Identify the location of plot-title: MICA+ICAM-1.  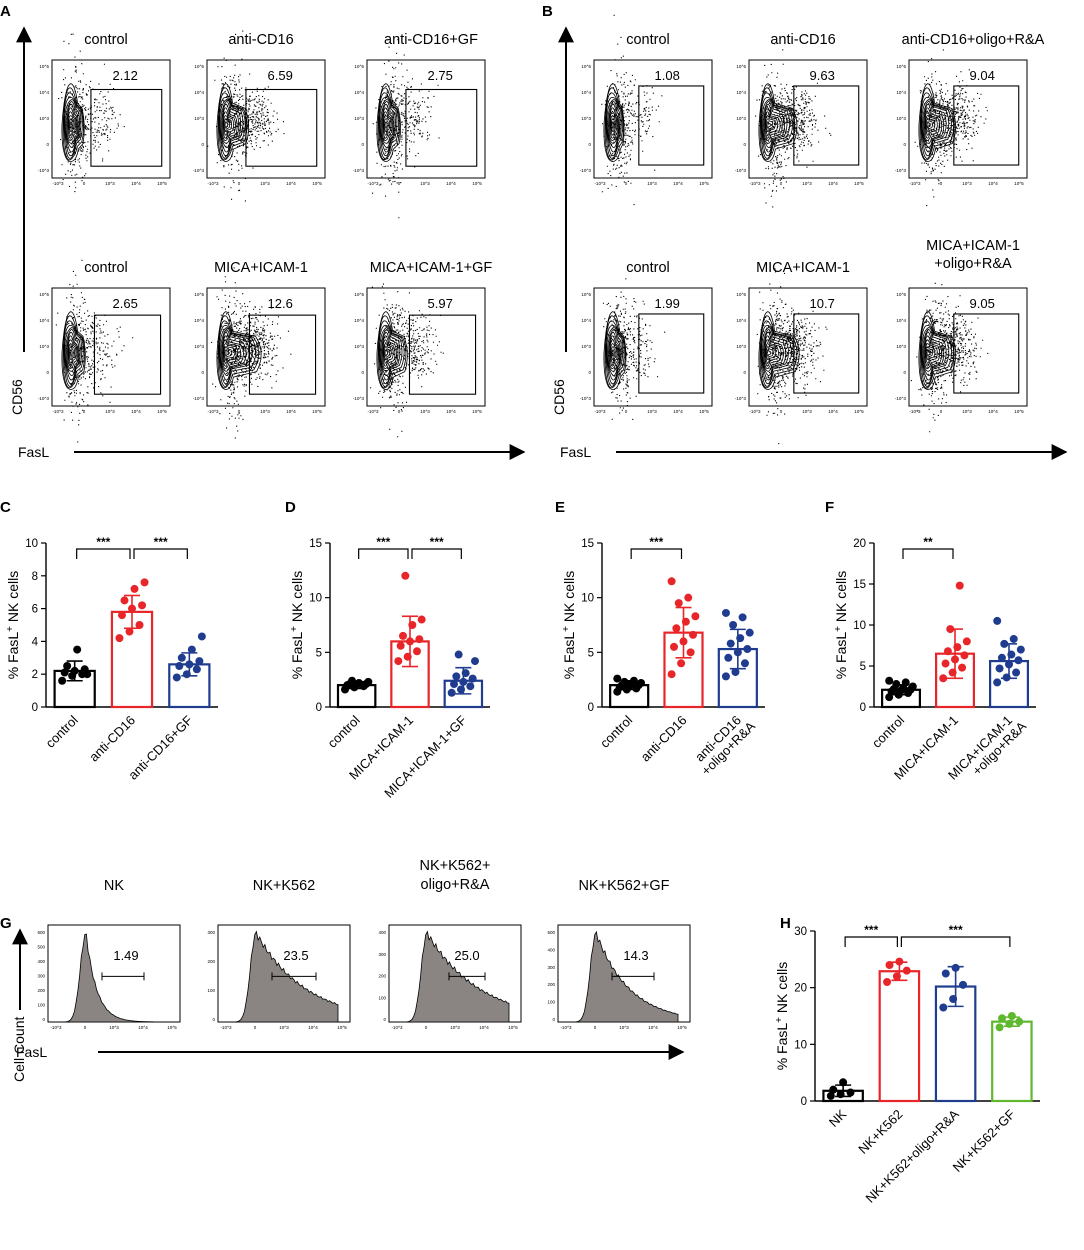
(803, 268).